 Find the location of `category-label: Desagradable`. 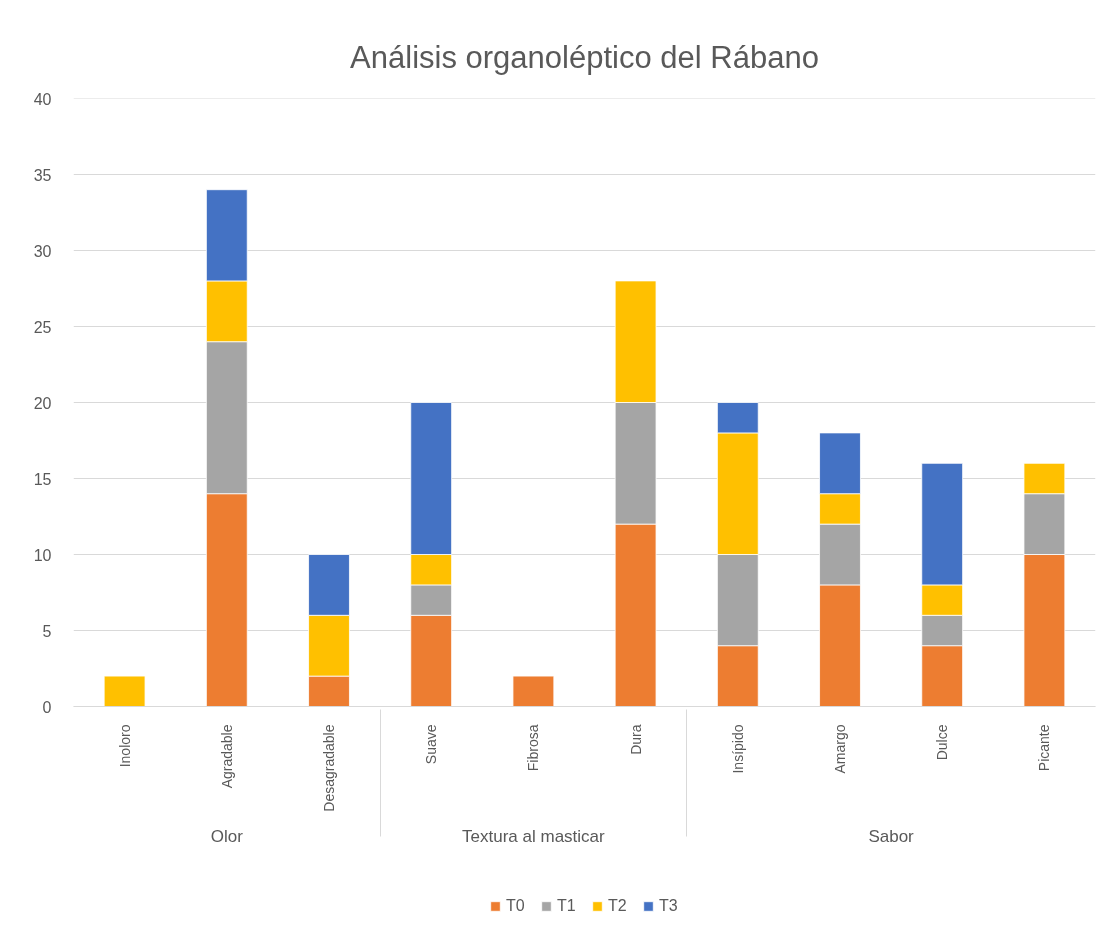

category-label: Desagradable is located at coordinates (329, 768).